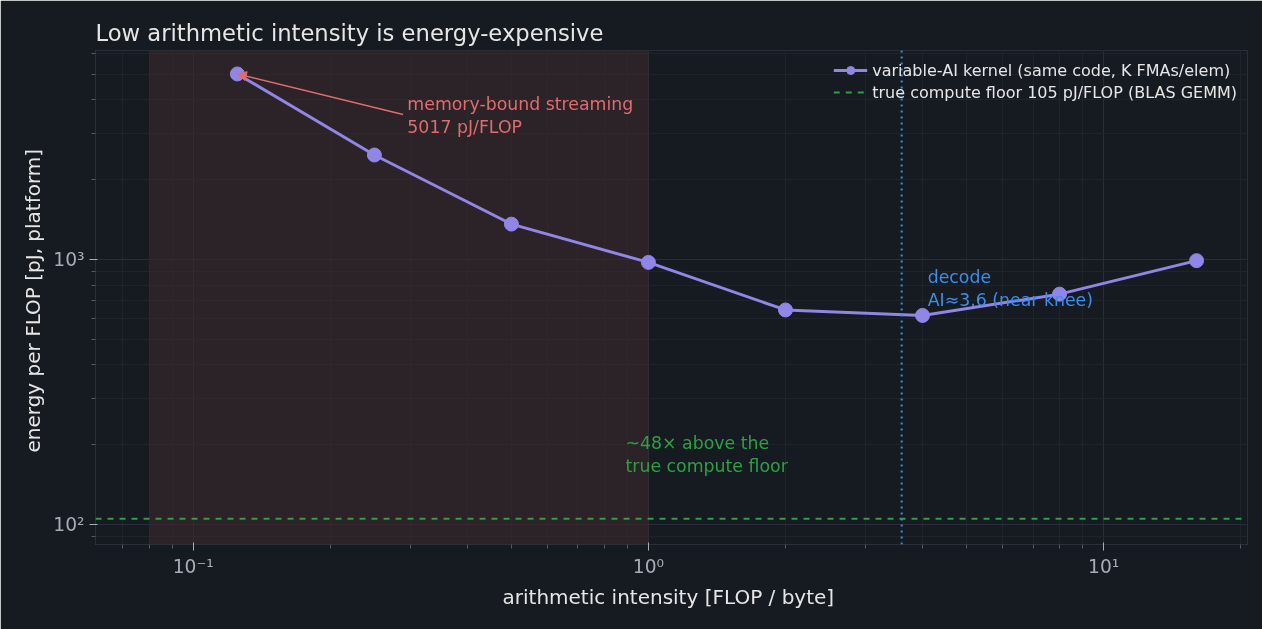 This screenshot has height=629, width=1262. I want to click on annotation: ~48× above the true compute floor, so click(707, 454).